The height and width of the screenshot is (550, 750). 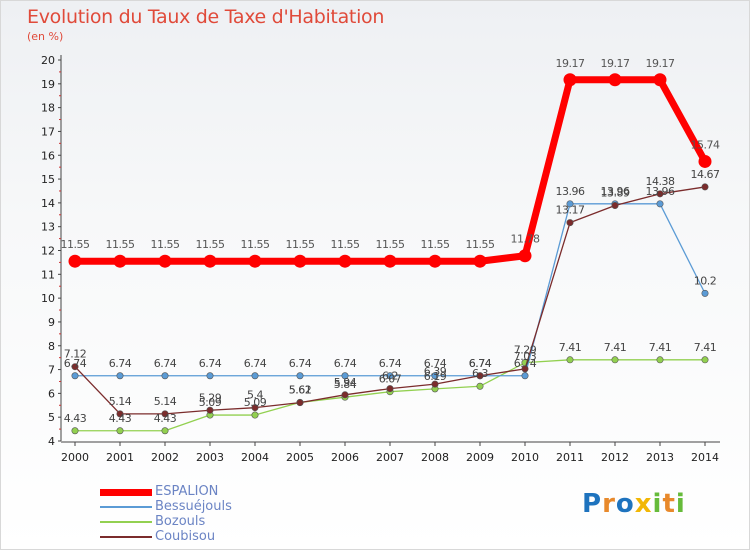 What do you see at coordinates (680, 504) in the screenshot?
I see `logo-letter: i` at bounding box center [680, 504].